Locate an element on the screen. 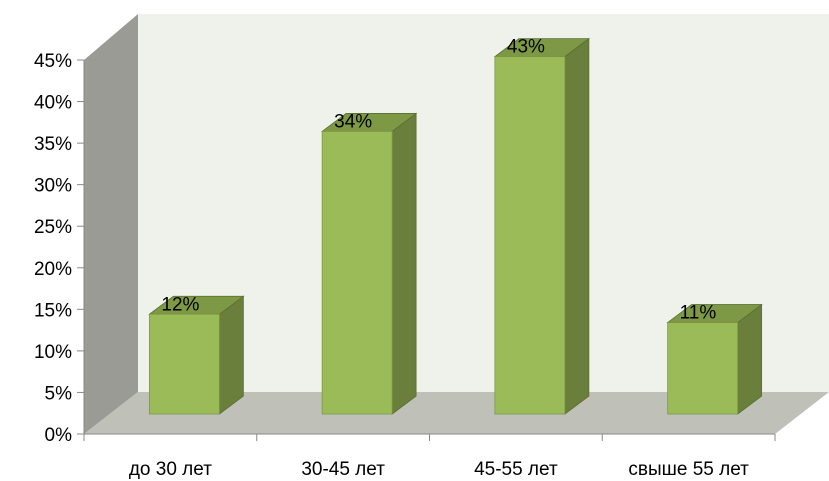 This screenshot has height=481, width=829. category-label: 30-45 лет is located at coordinates (343, 469).